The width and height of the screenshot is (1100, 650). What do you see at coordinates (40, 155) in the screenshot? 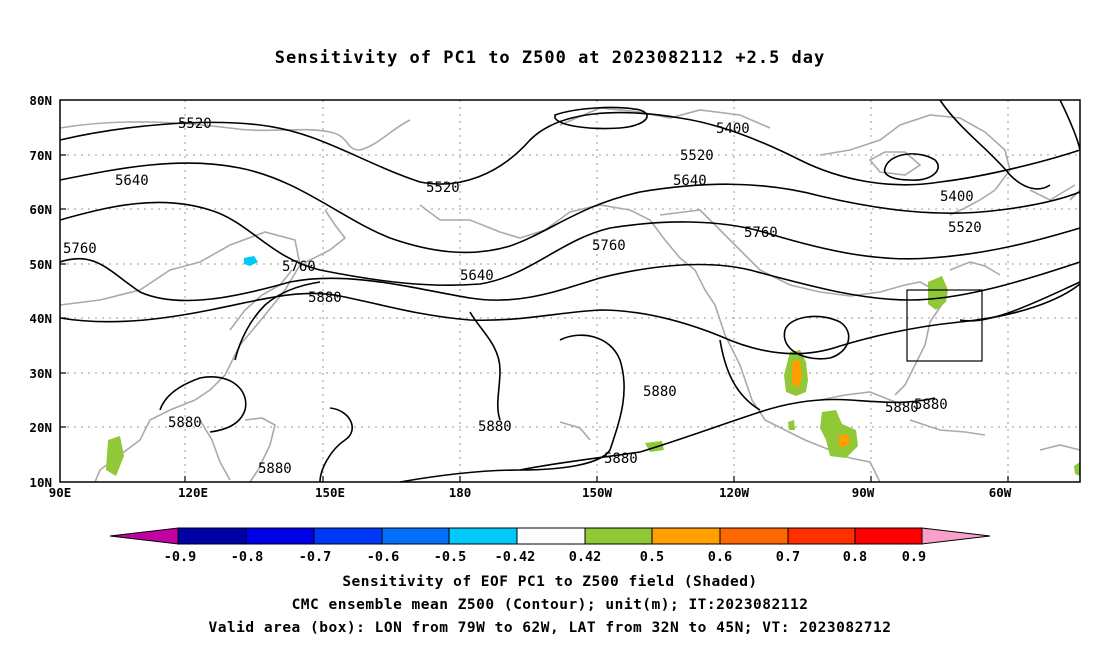
I see `lat-tick-label: 70N` at bounding box center [40, 155].